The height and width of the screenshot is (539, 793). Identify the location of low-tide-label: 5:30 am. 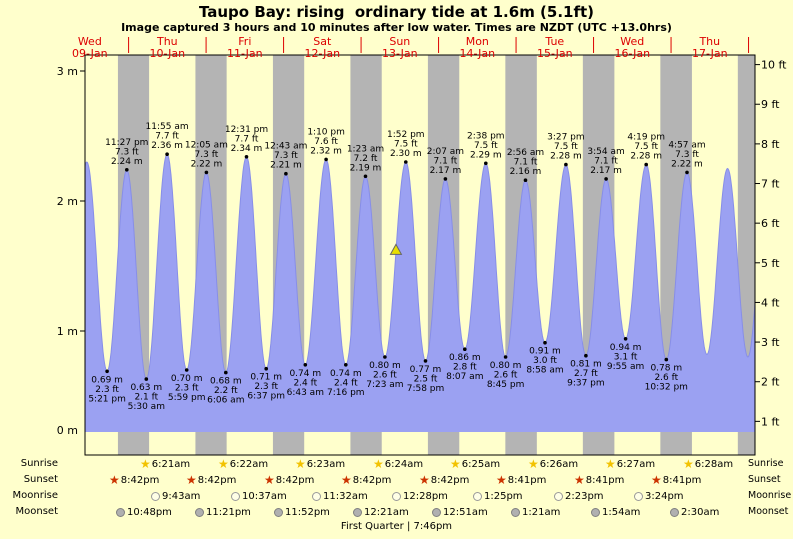
(146, 407).